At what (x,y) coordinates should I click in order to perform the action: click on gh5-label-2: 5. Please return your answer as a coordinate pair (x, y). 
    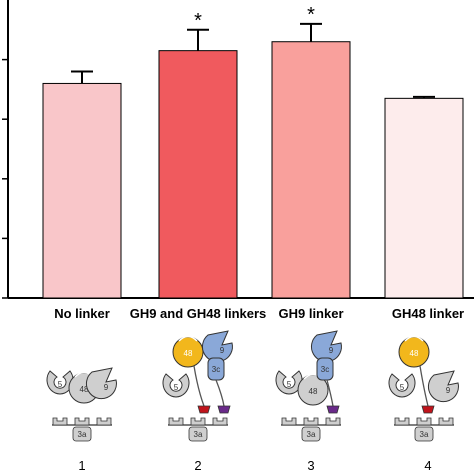
    Looking at the image, I should click on (176, 387).